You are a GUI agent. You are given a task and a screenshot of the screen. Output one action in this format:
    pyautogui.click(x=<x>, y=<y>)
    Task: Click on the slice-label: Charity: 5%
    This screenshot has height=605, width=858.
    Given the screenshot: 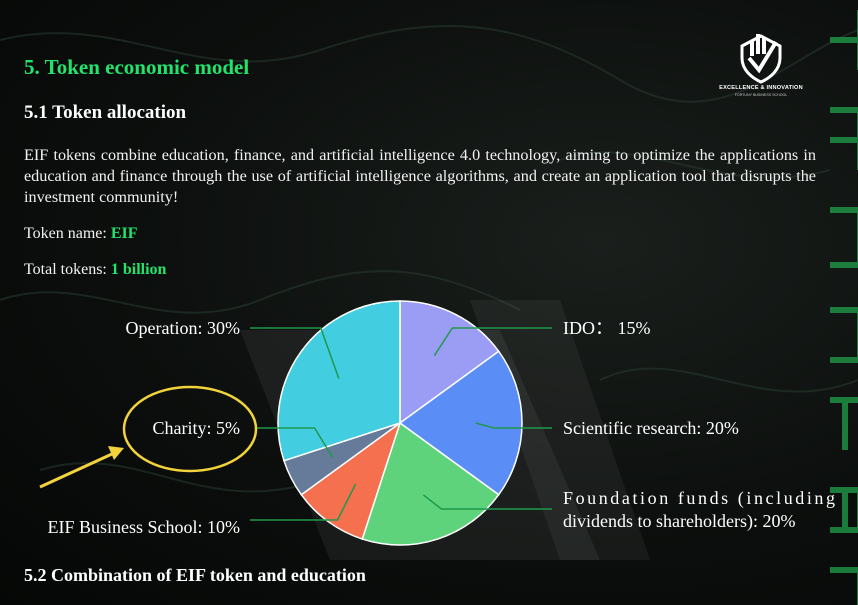 What is the action you would take?
    pyautogui.click(x=197, y=428)
    